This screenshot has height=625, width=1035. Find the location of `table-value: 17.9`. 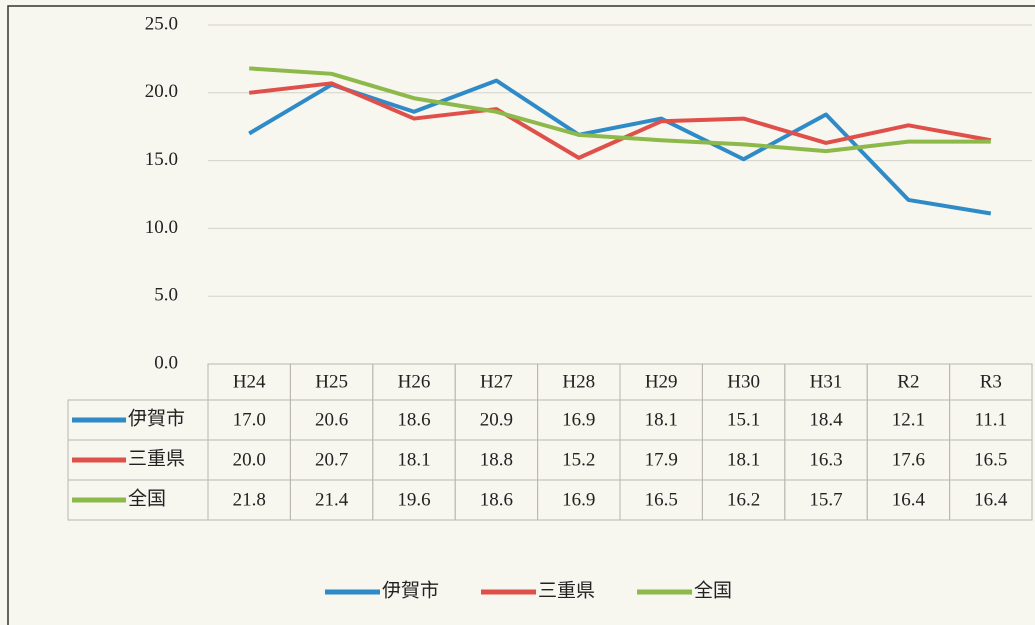

table-value: 17.9 is located at coordinates (661, 459).